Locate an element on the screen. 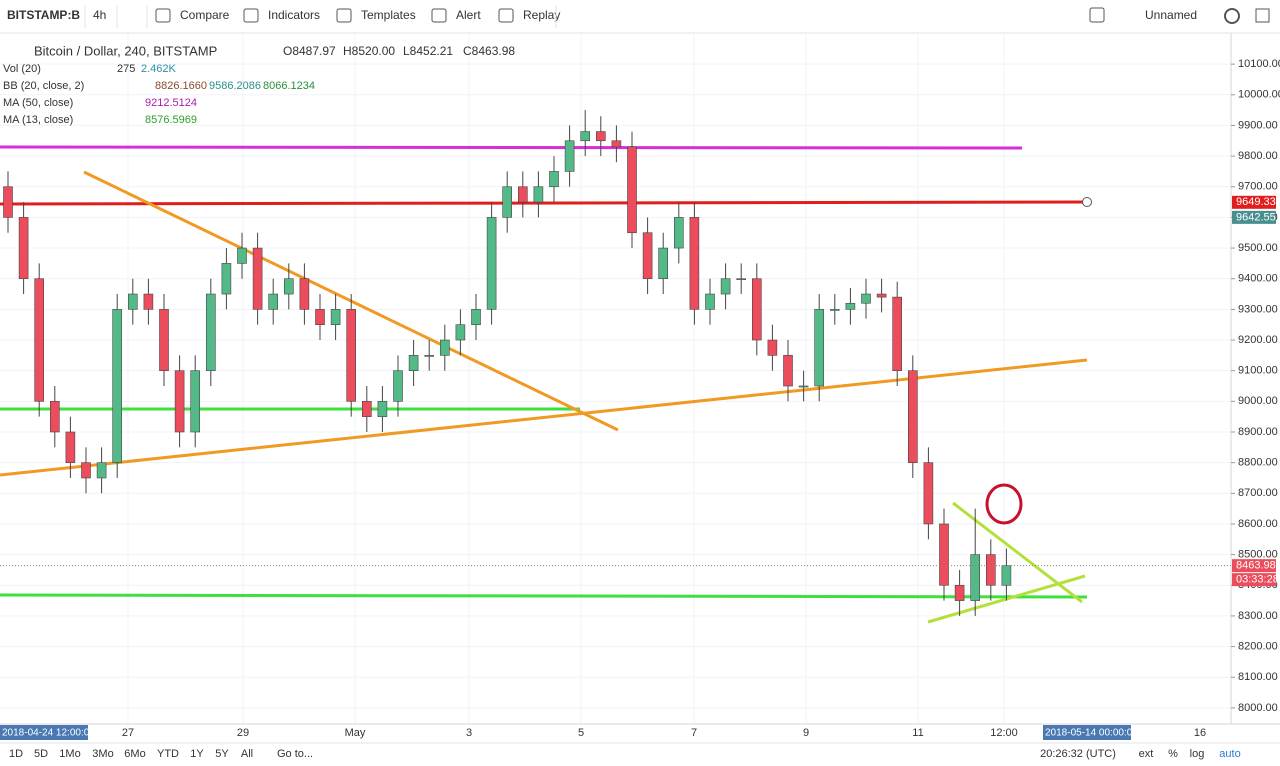 The width and height of the screenshot is (1280, 766). toolbar-button: Replay is located at coordinates (541, 15).